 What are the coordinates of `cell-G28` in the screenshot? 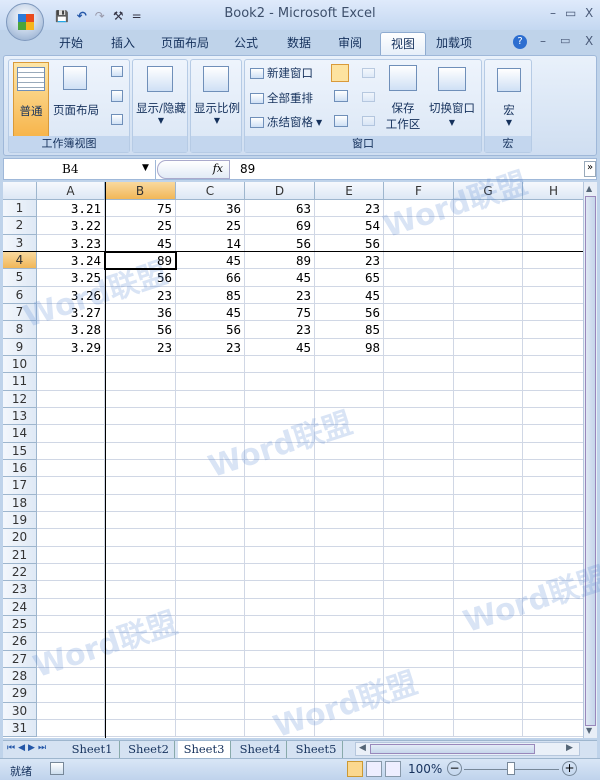 It's located at (488, 676).